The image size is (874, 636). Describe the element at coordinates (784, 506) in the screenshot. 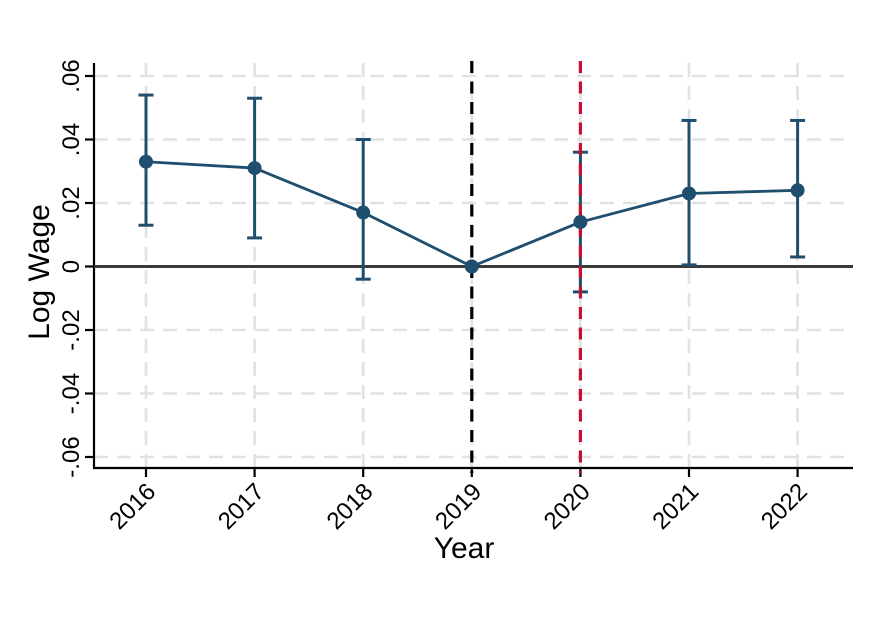

I see `x-tick-label-2022: 2022` at that location.